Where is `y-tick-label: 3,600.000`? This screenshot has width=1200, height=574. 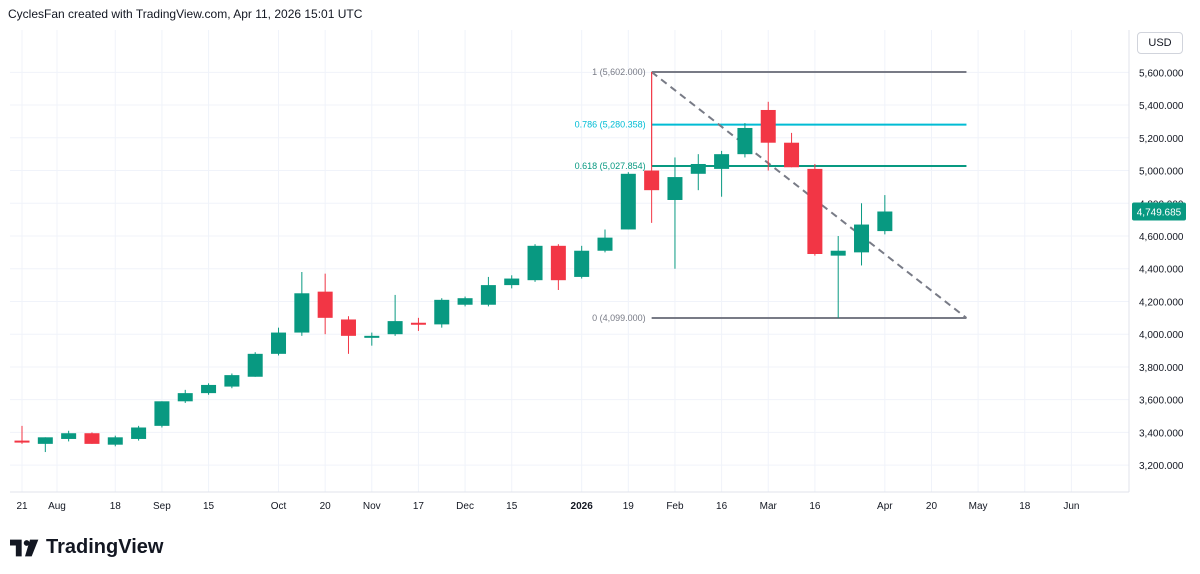 y-tick-label: 3,600.000 is located at coordinates (1161, 401).